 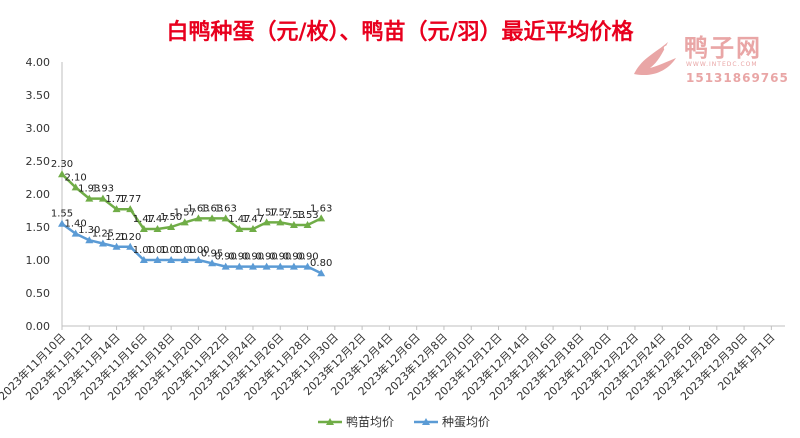 What do you see at coordinates (722, 64) in the screenshot?
I see `watermark-url: WWW.INTEDC.COM` at bounding box center [722, 64].